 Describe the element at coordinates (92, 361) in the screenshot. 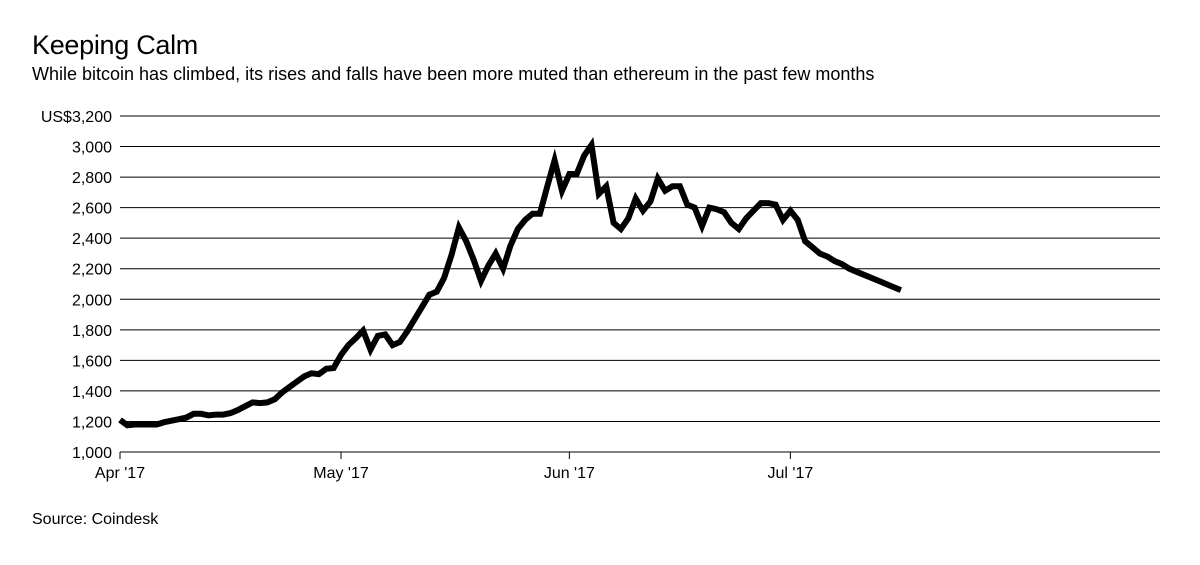

I see `y-tick-label: 1,600` at that location.